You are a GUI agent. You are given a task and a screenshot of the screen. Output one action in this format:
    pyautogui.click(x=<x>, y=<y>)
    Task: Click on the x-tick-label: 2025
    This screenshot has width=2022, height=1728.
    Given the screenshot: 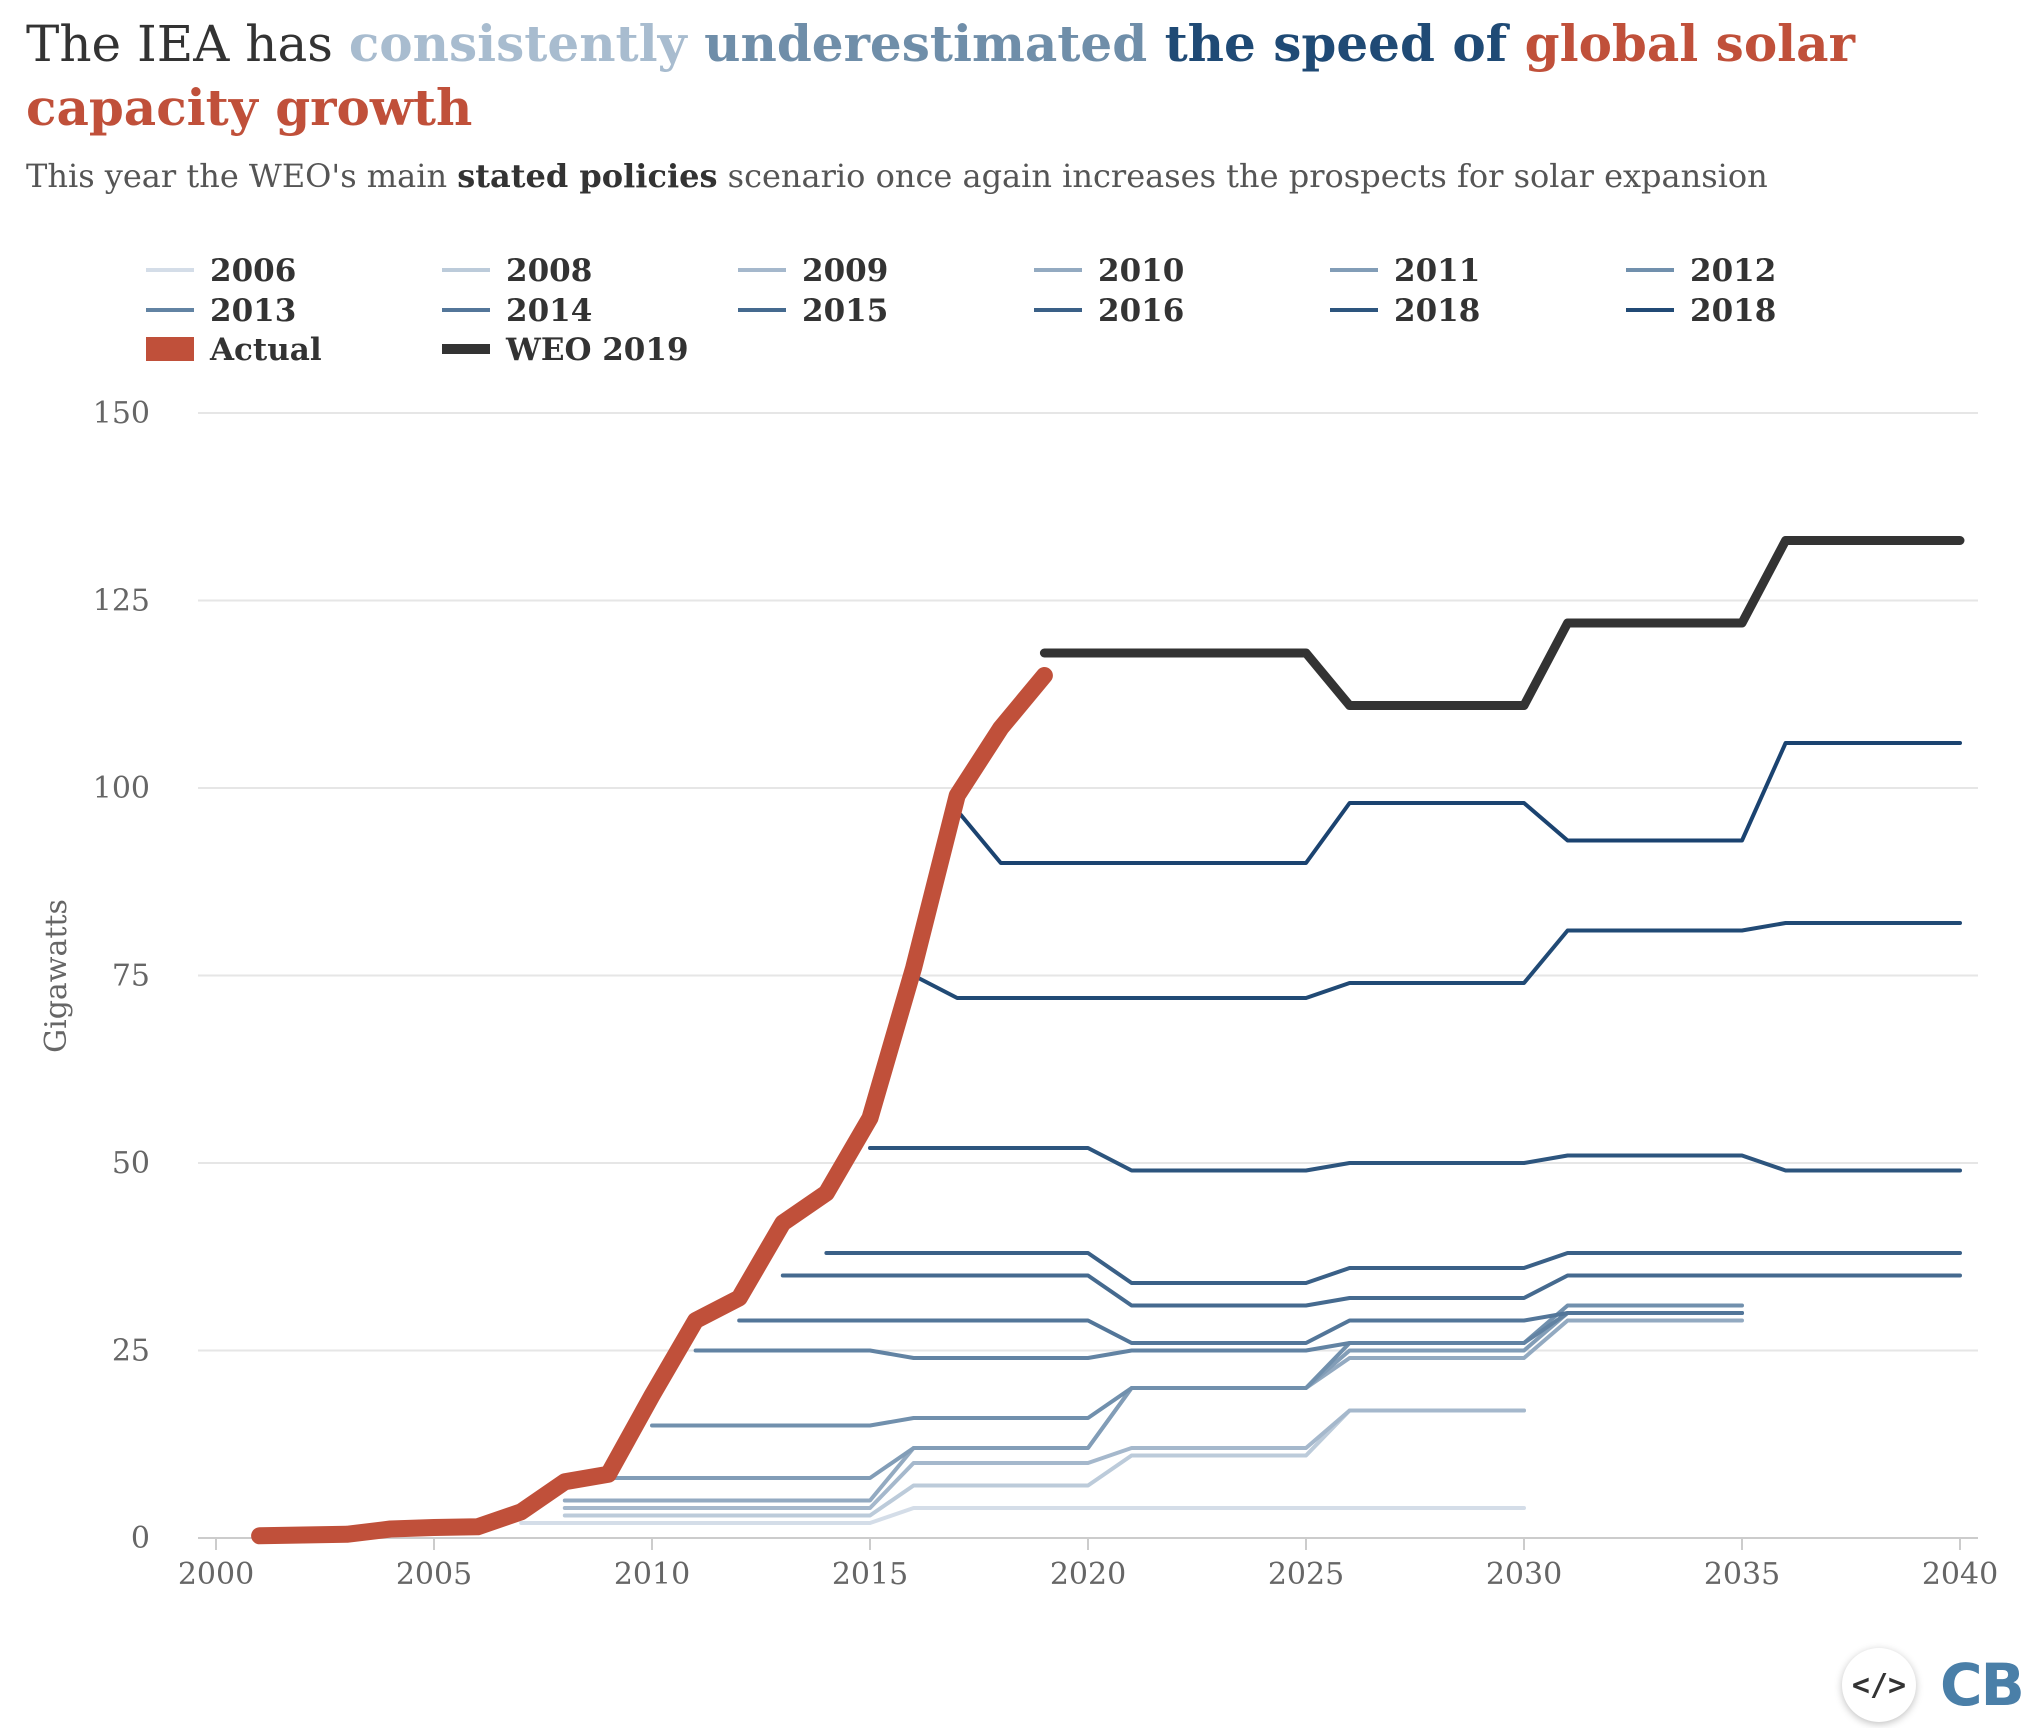 What is the action you would take?
    pyautogui.click(x=1306, y=1574)
    